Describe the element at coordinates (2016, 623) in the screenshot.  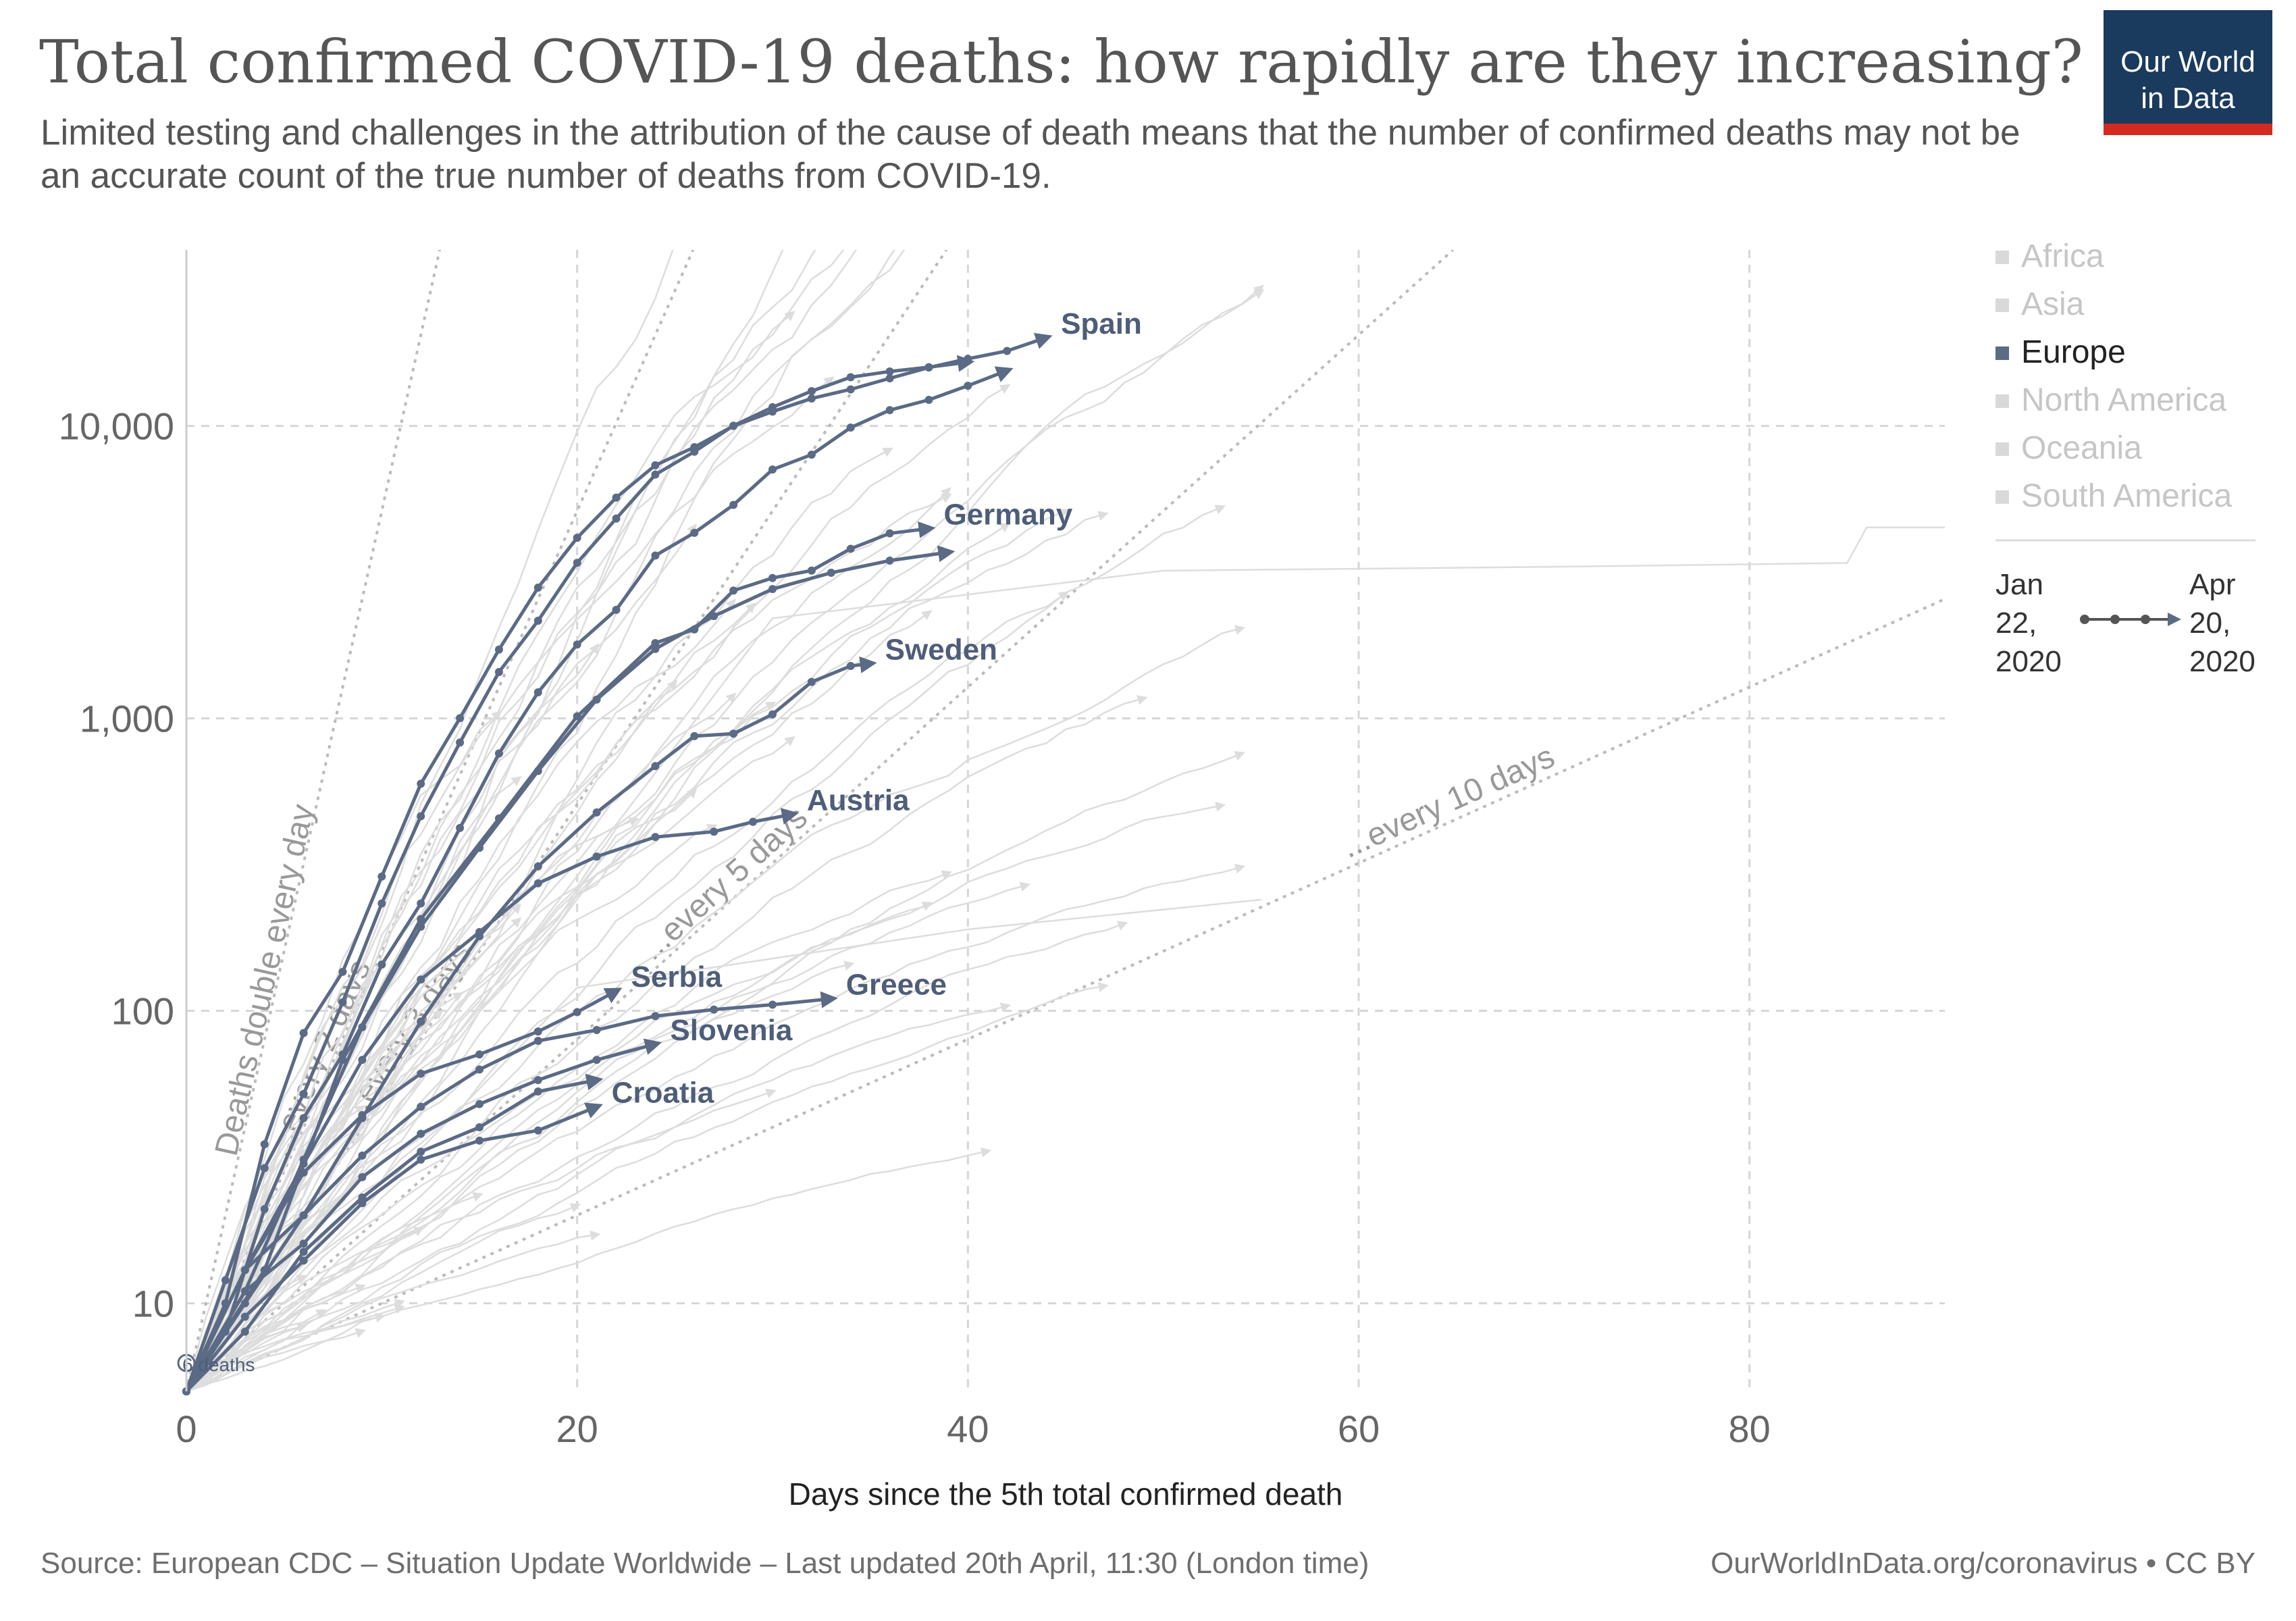
I see `timeline-start-label: 22,` at that location.